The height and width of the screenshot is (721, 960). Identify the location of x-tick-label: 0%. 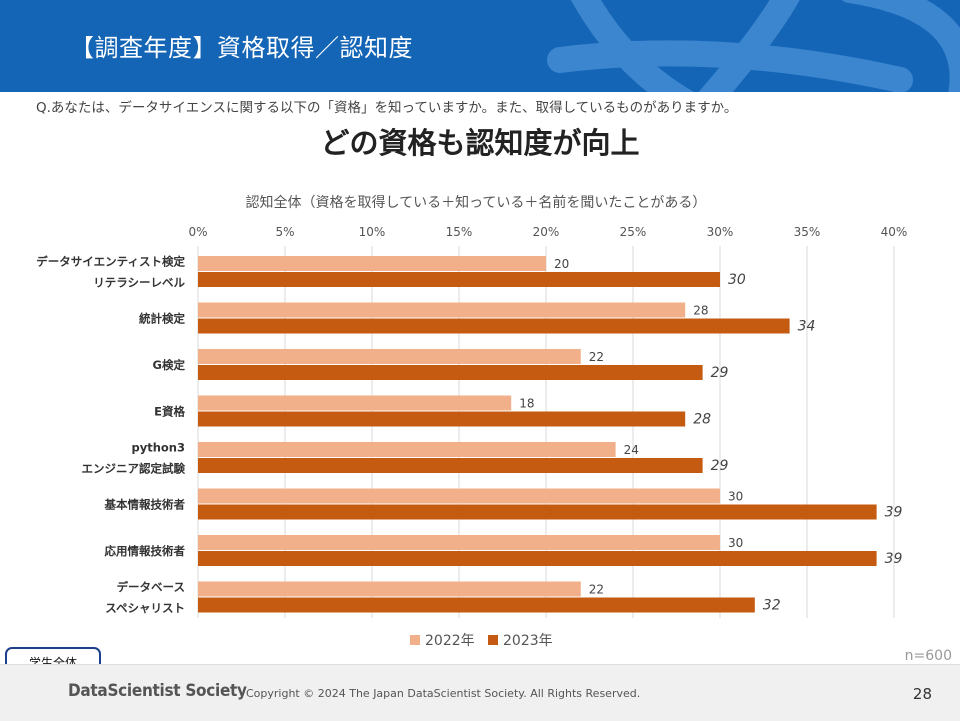
(197, 232).